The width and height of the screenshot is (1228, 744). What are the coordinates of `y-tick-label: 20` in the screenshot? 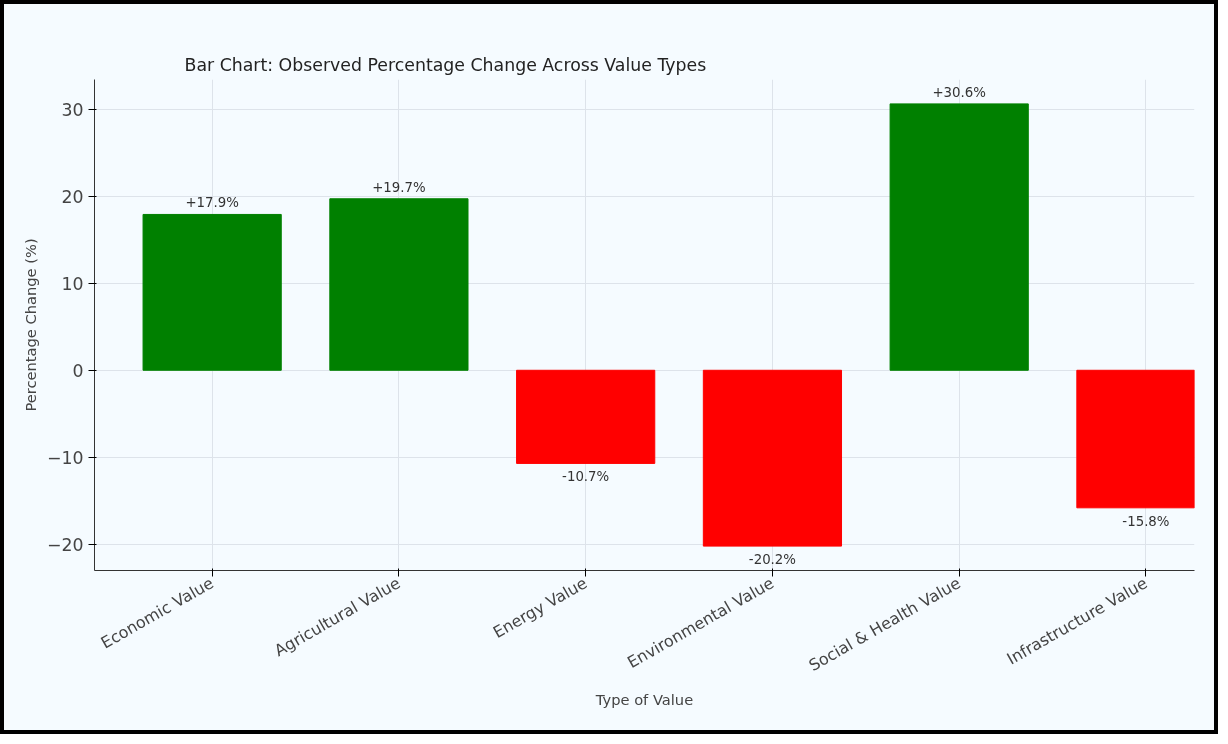 It's located at (72, 196).